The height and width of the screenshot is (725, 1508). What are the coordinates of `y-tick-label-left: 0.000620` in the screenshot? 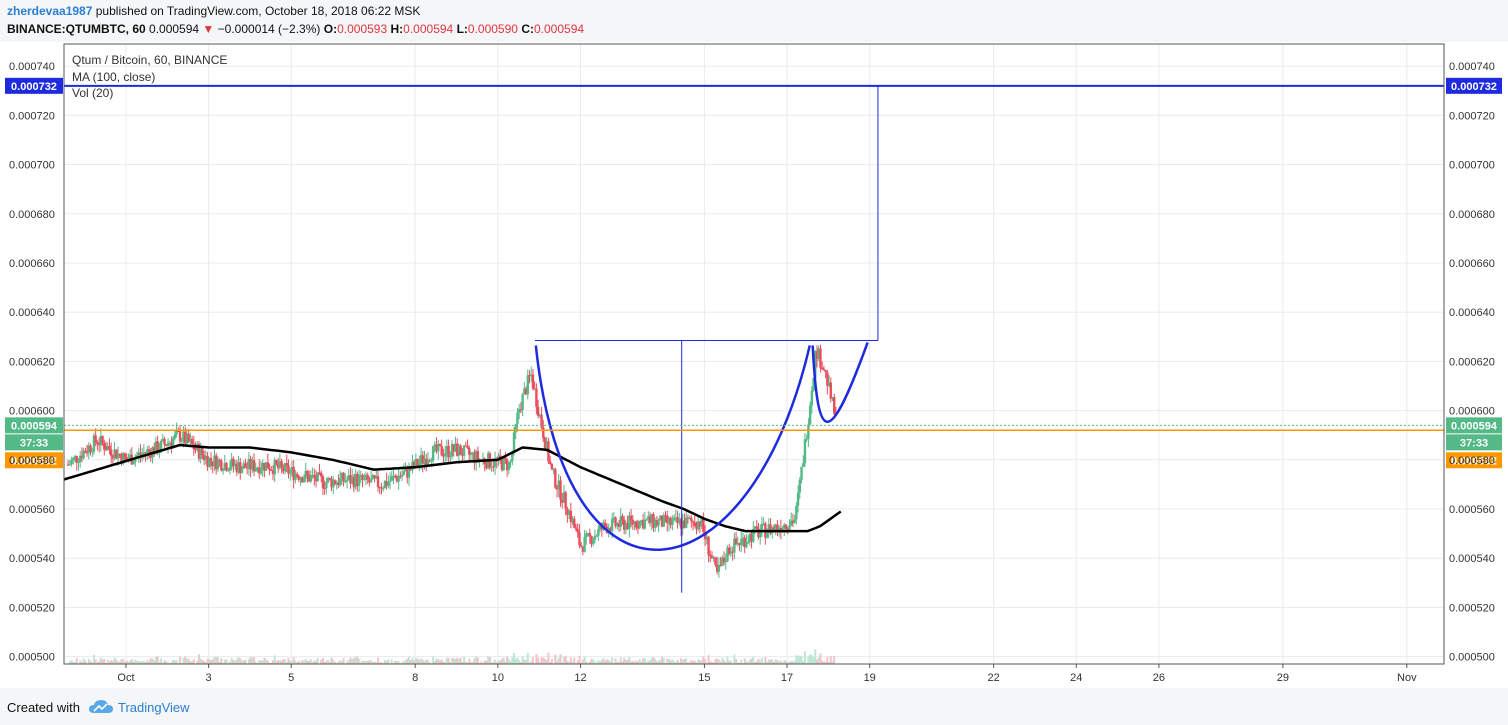 It's located at (32, 362).